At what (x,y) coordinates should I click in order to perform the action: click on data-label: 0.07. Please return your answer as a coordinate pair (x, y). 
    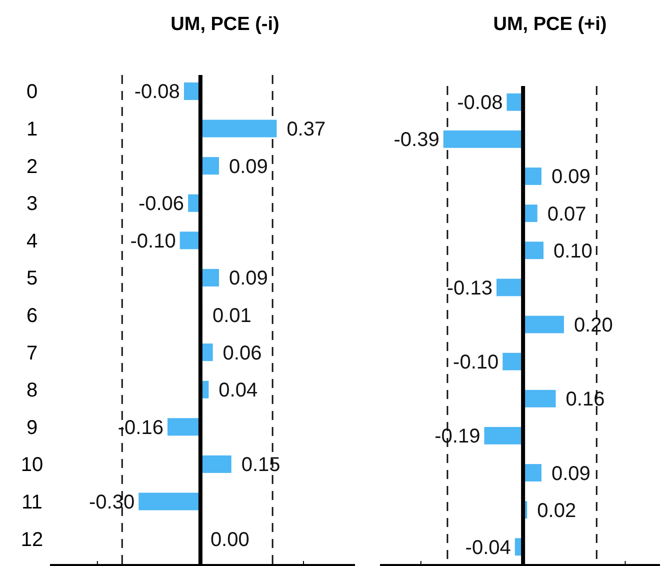
    Looking at the image, I should click on (566, 214).